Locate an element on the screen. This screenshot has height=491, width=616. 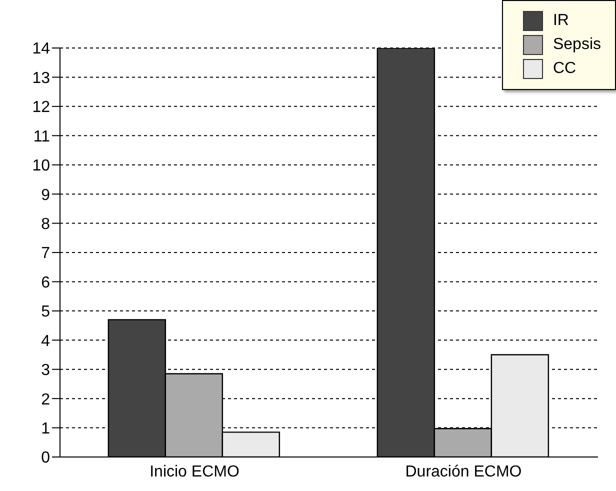
y-tick-label: 7 is located at coordinates (45, 253).